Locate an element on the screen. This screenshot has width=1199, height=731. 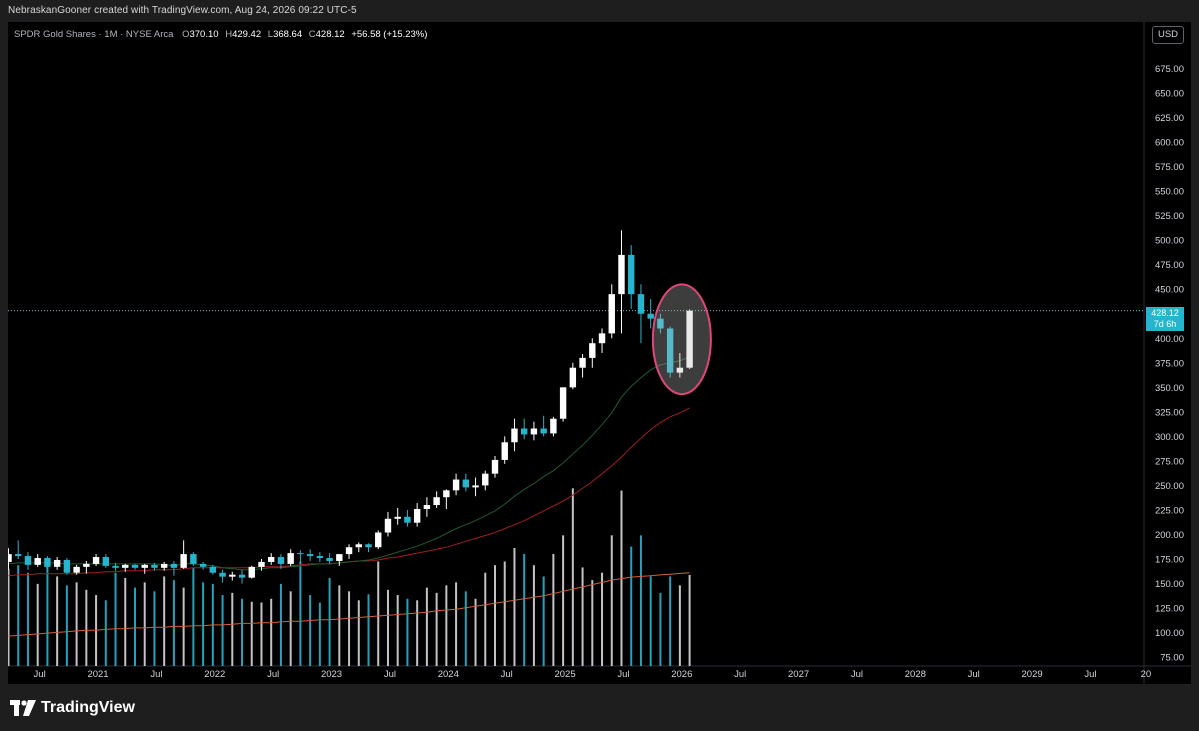
bar-countdown: 7d 6h is located at coordinates (1165, 324).